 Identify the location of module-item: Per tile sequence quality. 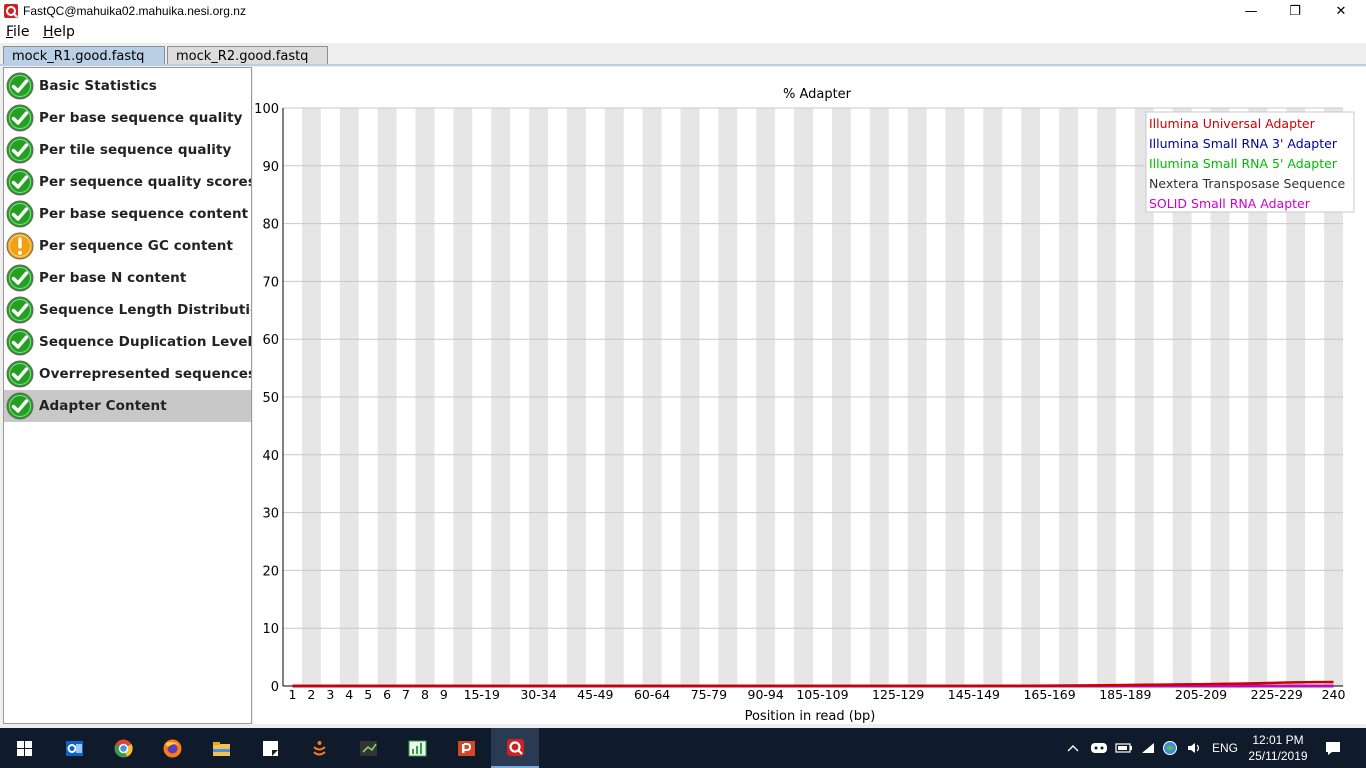
(127, 150).